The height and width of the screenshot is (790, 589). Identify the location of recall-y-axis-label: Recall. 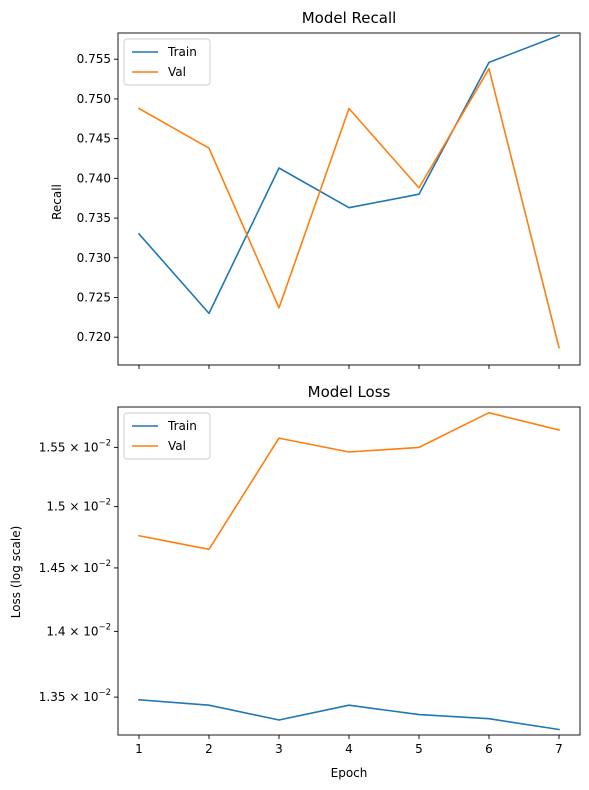
(57, 202).